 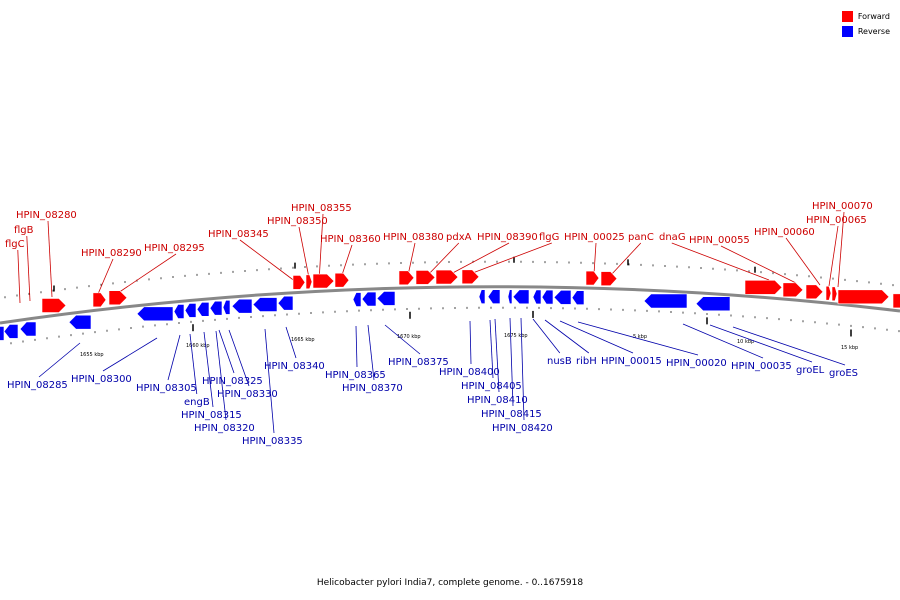 I want to click on forward-gene-label: HPIN_00060, so click(x=784, y=232).